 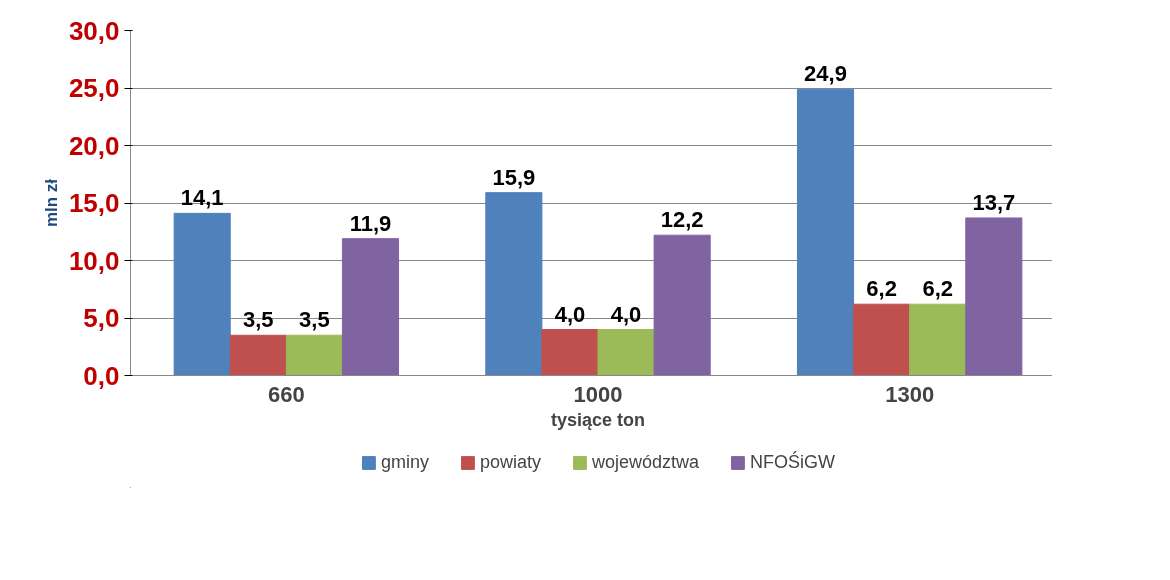 What do you see at coordinates (994, 202) in the screenshot?
I see `data-label: 13,7` at bounding box center [994, 202].